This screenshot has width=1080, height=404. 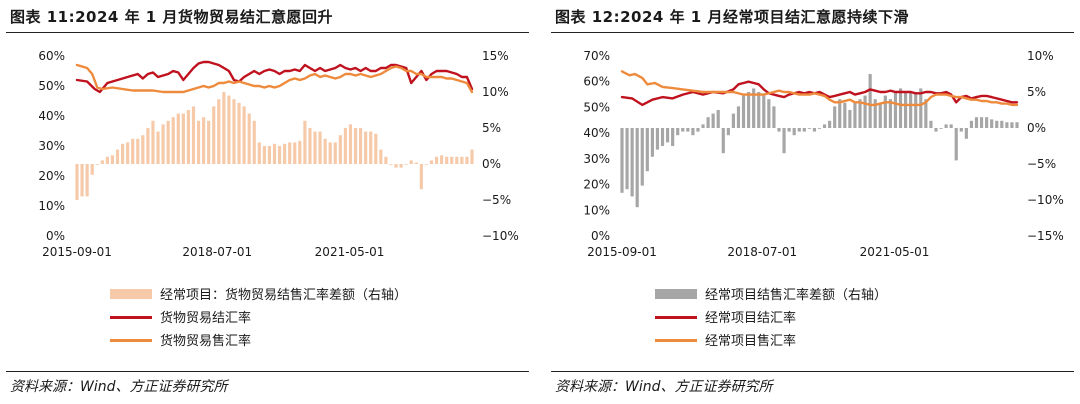 What do you see at coordinates (495, 92) in the screenshot?
I see `y-right-tick-label: 10%` at bounding box center [495, 92].